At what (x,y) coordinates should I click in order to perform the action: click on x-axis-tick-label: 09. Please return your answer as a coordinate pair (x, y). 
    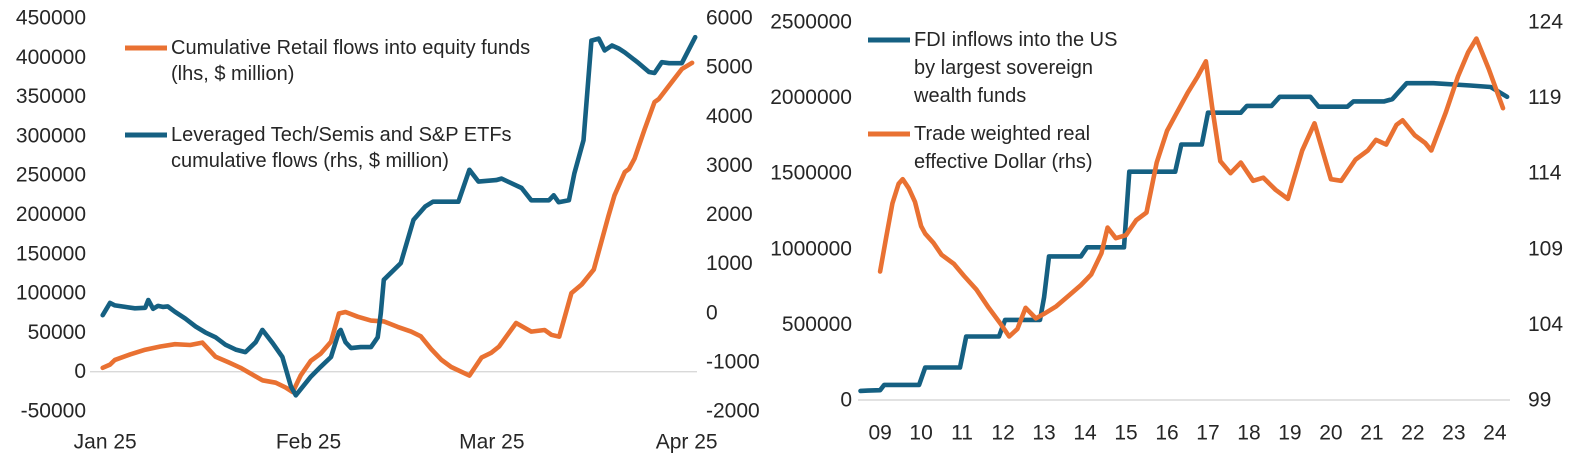
    Looking at the image, I should click on (879, 433).